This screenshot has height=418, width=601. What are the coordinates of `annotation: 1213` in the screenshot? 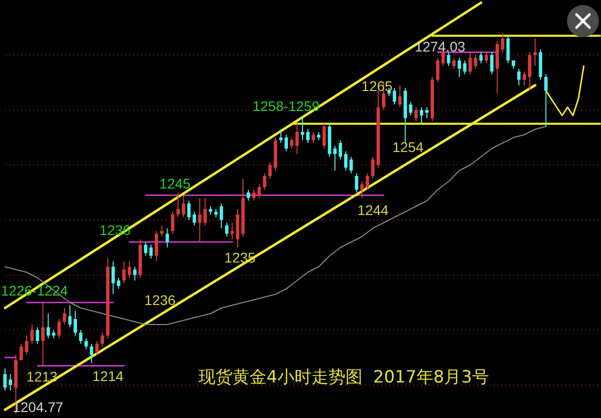 It's located at (42, 376).